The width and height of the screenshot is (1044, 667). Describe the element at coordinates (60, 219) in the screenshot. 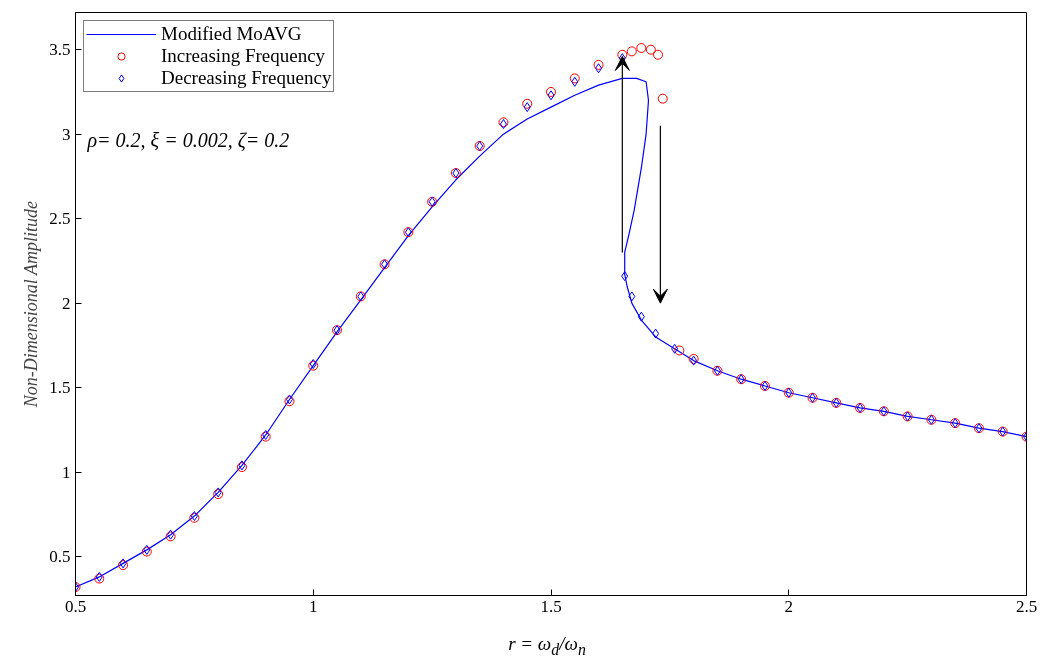

I see `y-tick-label: 2.5` at that location.